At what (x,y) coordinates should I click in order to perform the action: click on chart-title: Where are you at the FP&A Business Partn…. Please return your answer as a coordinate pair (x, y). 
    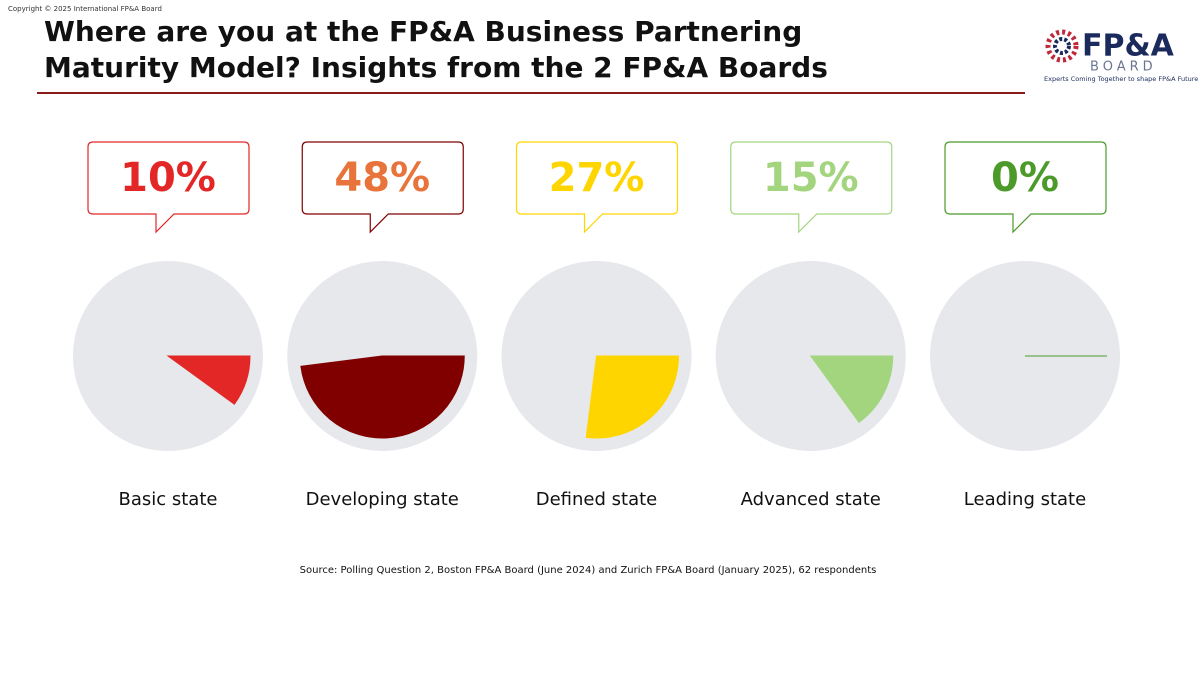
    Looking at the image, I should click on (436, 49).